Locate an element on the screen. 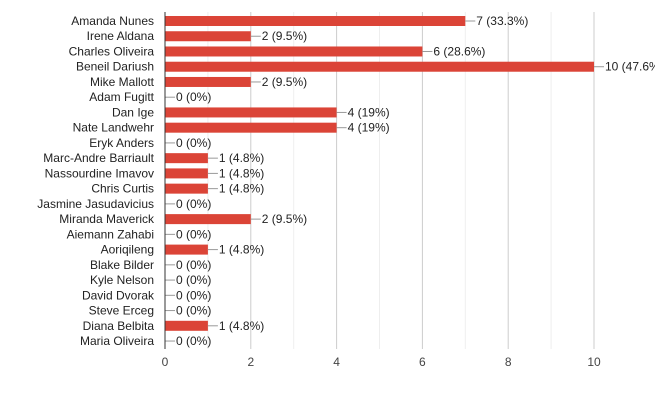 Image resolution: width=655 pixels, height=406 pixels. data-label: 10 (47.6%) is located at coordinates (630, 67).